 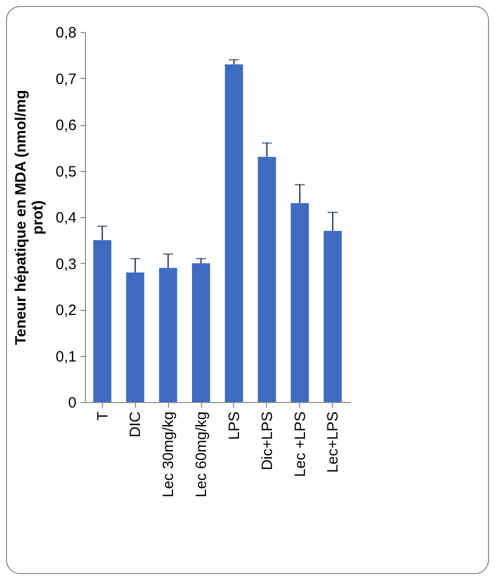 What do you see at coordinates (169, 455) in the screenshot?
I see `x-tick-label: Lec 30mg/kg` at bounding box center [169, 455].